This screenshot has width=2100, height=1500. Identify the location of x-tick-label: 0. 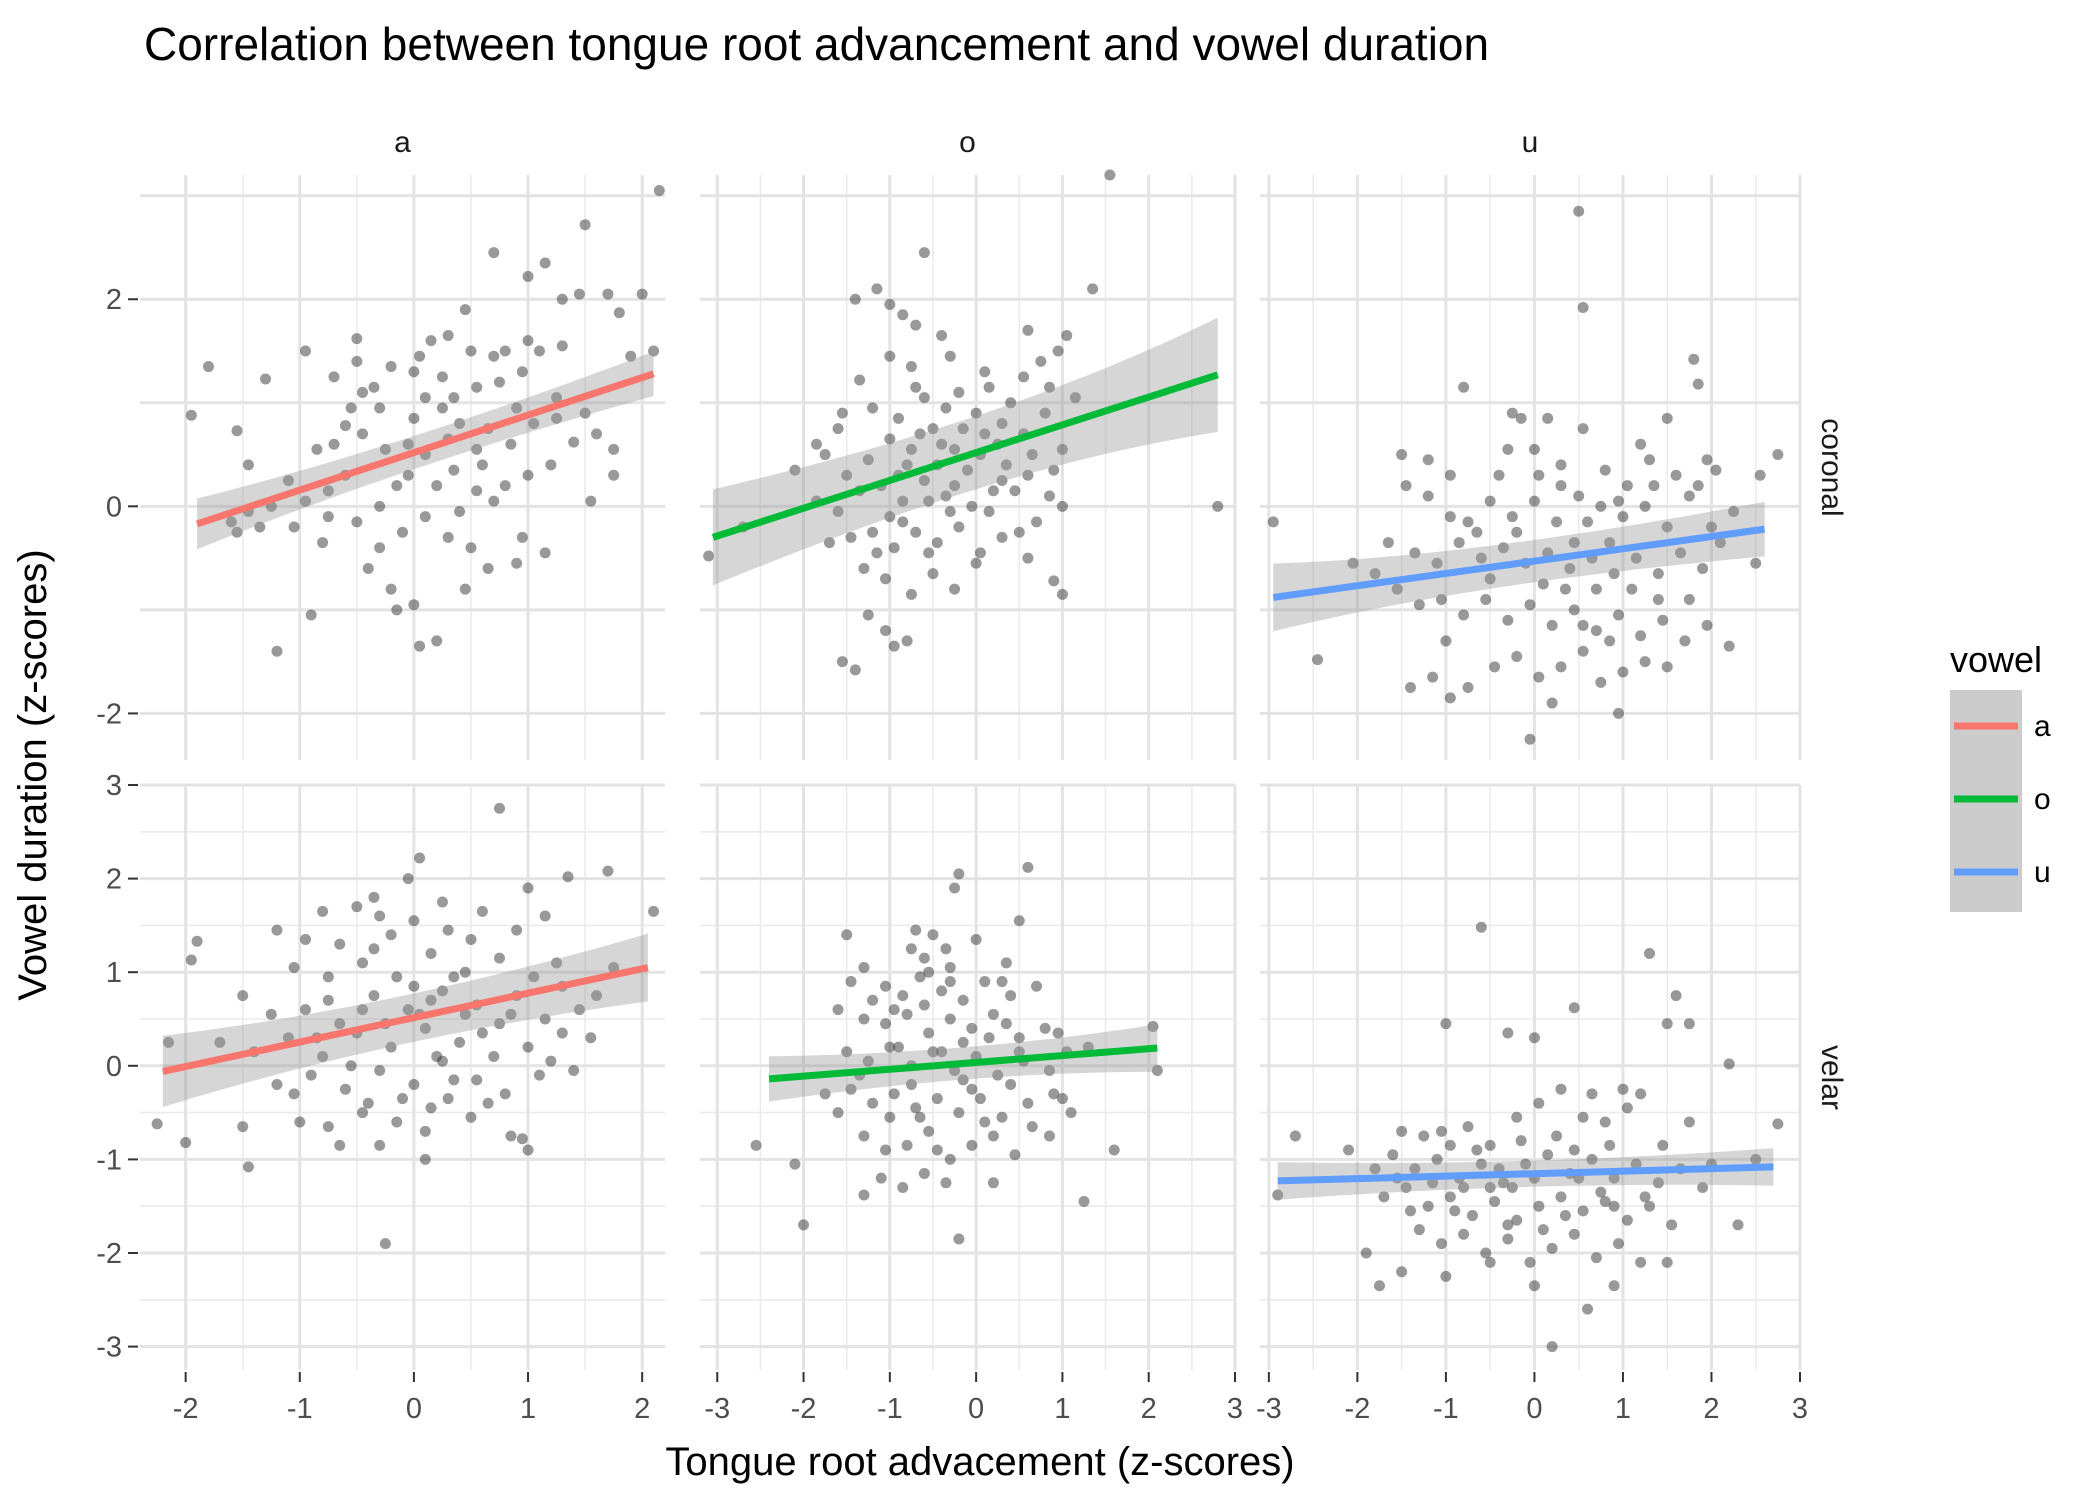
(414, 1409).